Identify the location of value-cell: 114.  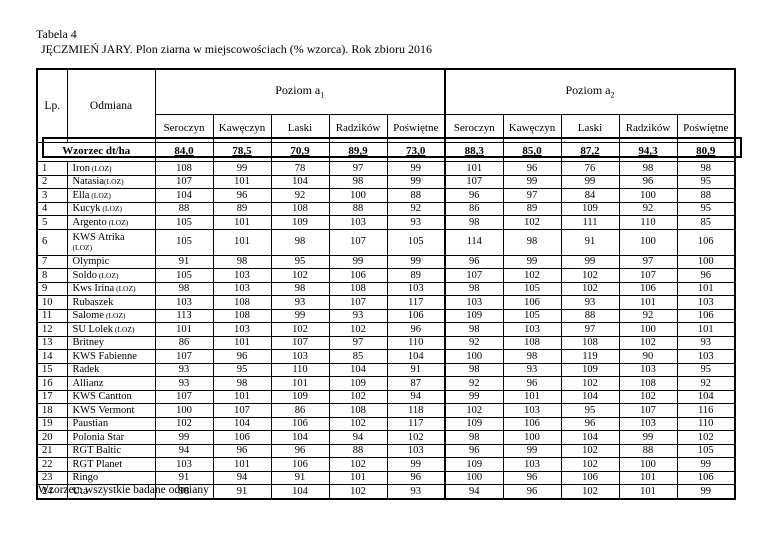
(474, 242).